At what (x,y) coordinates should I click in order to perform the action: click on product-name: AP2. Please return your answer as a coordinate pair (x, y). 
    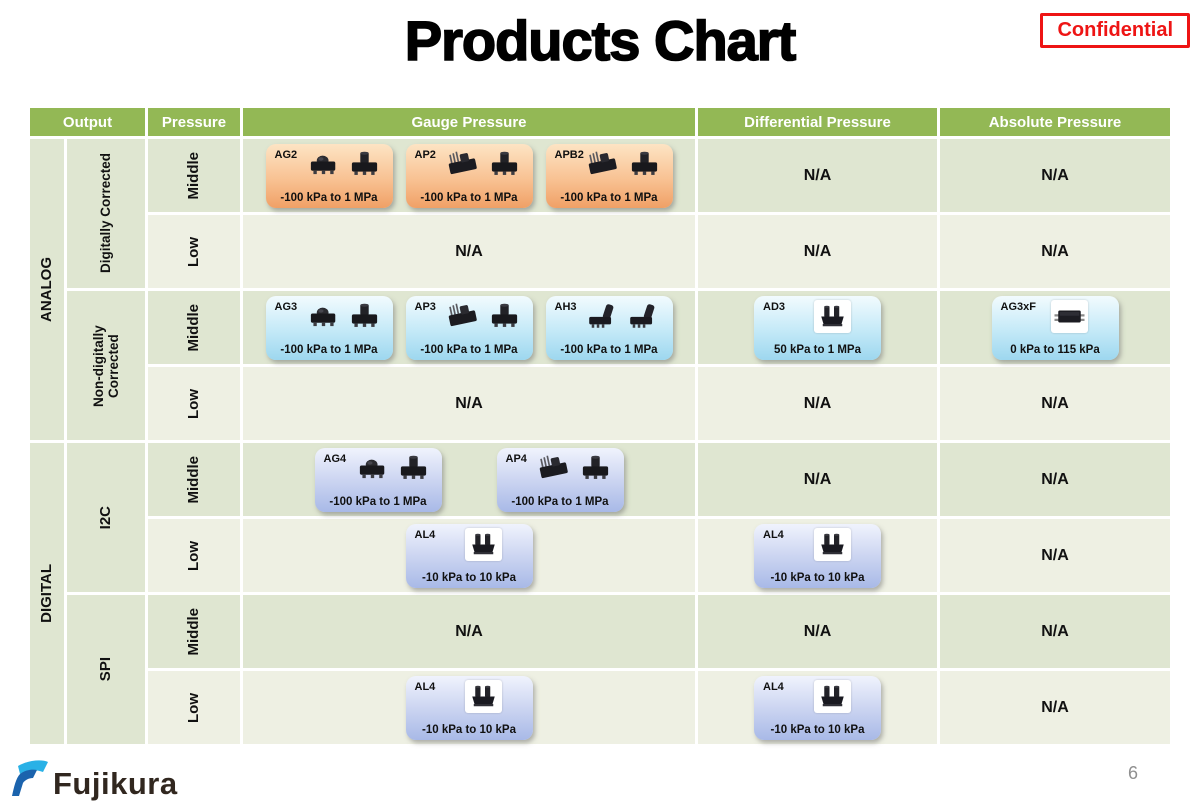
    Looking at the image, I should click on (425, 154).